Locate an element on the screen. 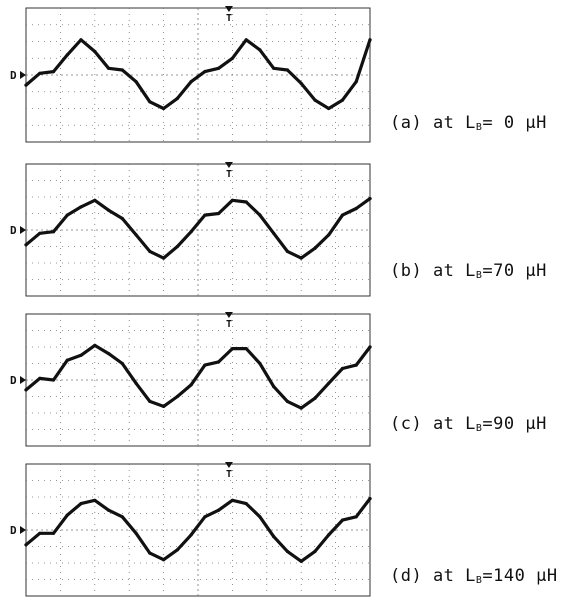  caption-b-sub: B is located at coordinates (479, 275).